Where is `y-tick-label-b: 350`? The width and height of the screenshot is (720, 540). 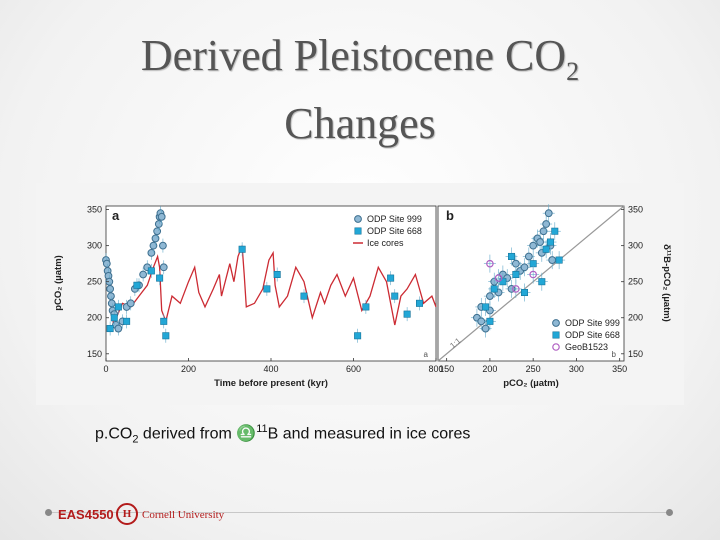 y-tick-label-b: 350 is located at coordinates (635, 210).